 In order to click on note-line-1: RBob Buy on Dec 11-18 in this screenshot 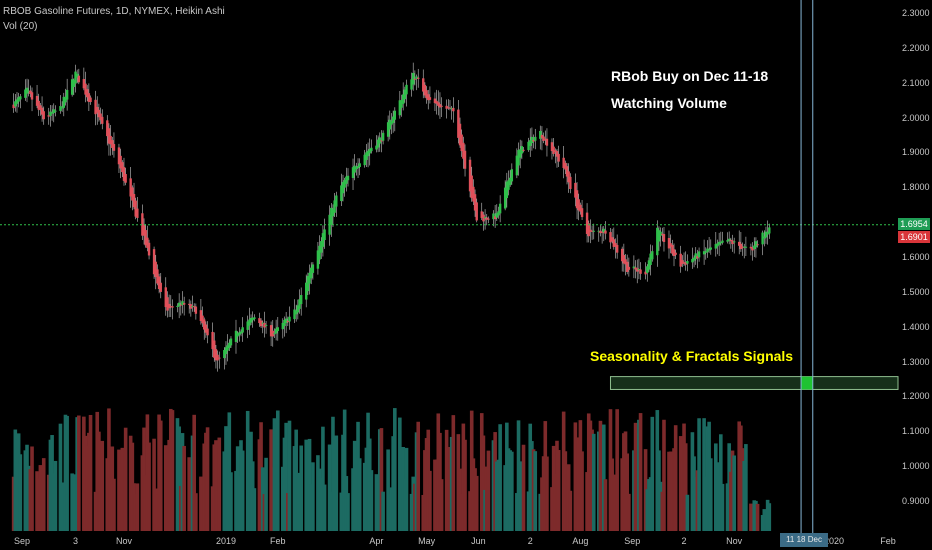, I will do `click(690, 76)`.